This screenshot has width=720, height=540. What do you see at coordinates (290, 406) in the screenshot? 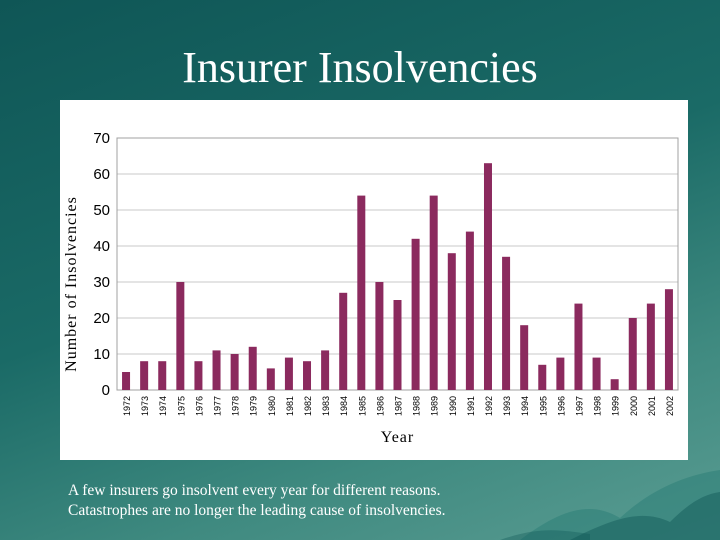
I see `x-tick-label: 1981` at bounding box center [290, 406].